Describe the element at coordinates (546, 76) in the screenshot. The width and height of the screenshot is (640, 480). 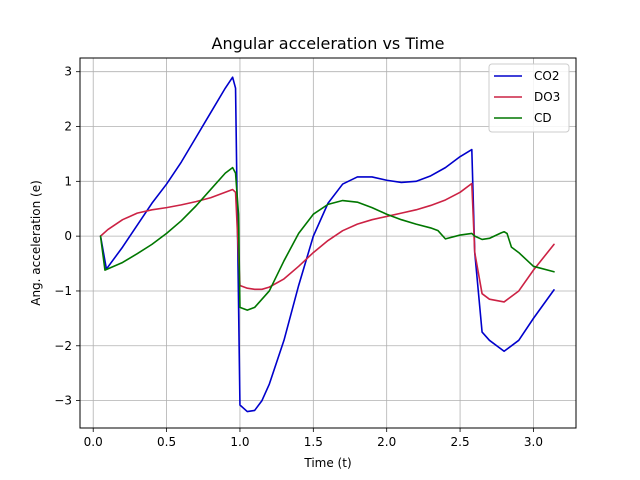
I see `legend-label-co2: CO2` at that location.